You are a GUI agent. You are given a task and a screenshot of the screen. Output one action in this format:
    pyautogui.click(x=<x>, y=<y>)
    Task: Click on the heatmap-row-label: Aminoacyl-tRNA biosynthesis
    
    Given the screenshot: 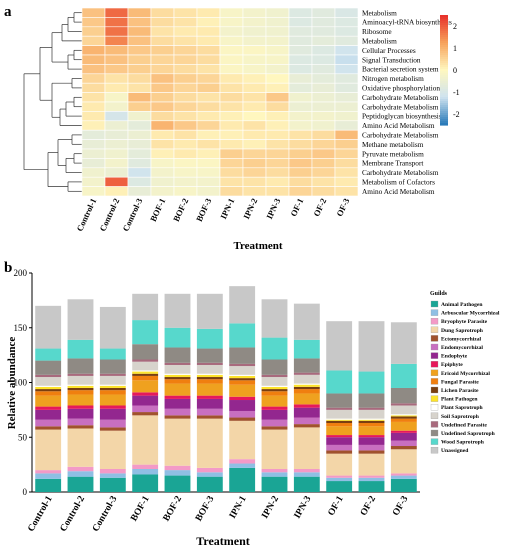 What is the action you would take?
    pyautogui.click(x=407, y=22)
    